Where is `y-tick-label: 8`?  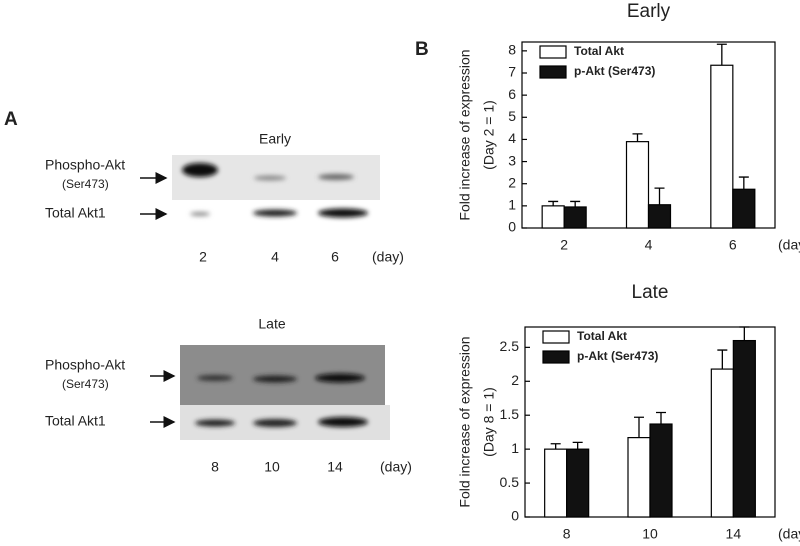 y-tick-label: 8 is located at coordinates (512, 50).